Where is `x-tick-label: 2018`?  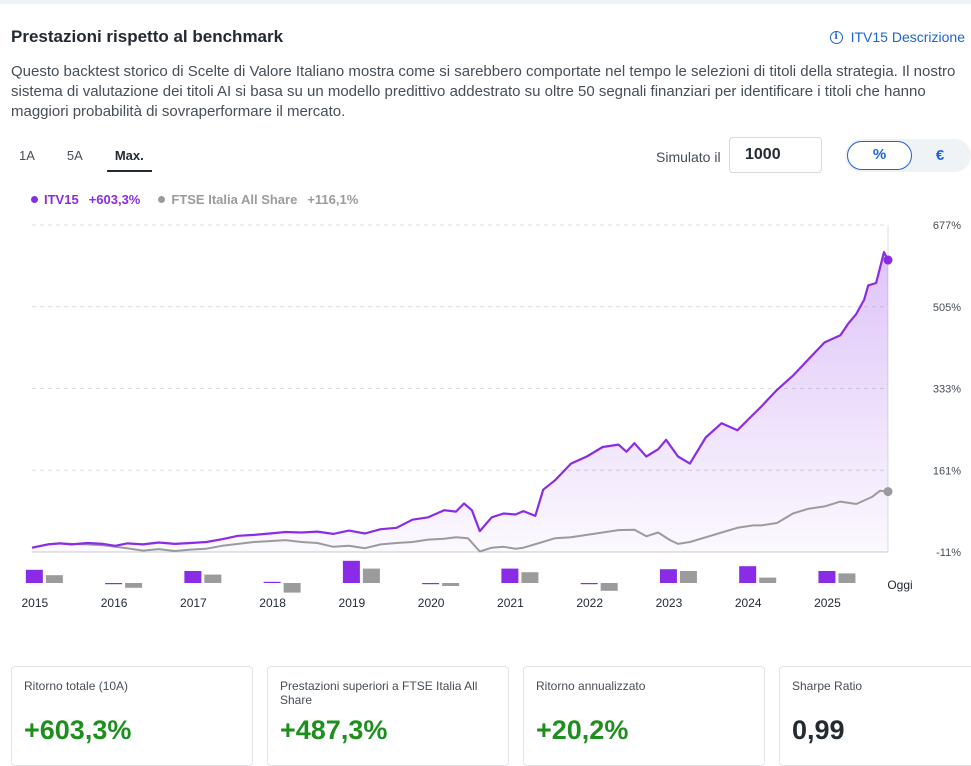
x-tick-label: 2018 is located at coordinates (272, 603).